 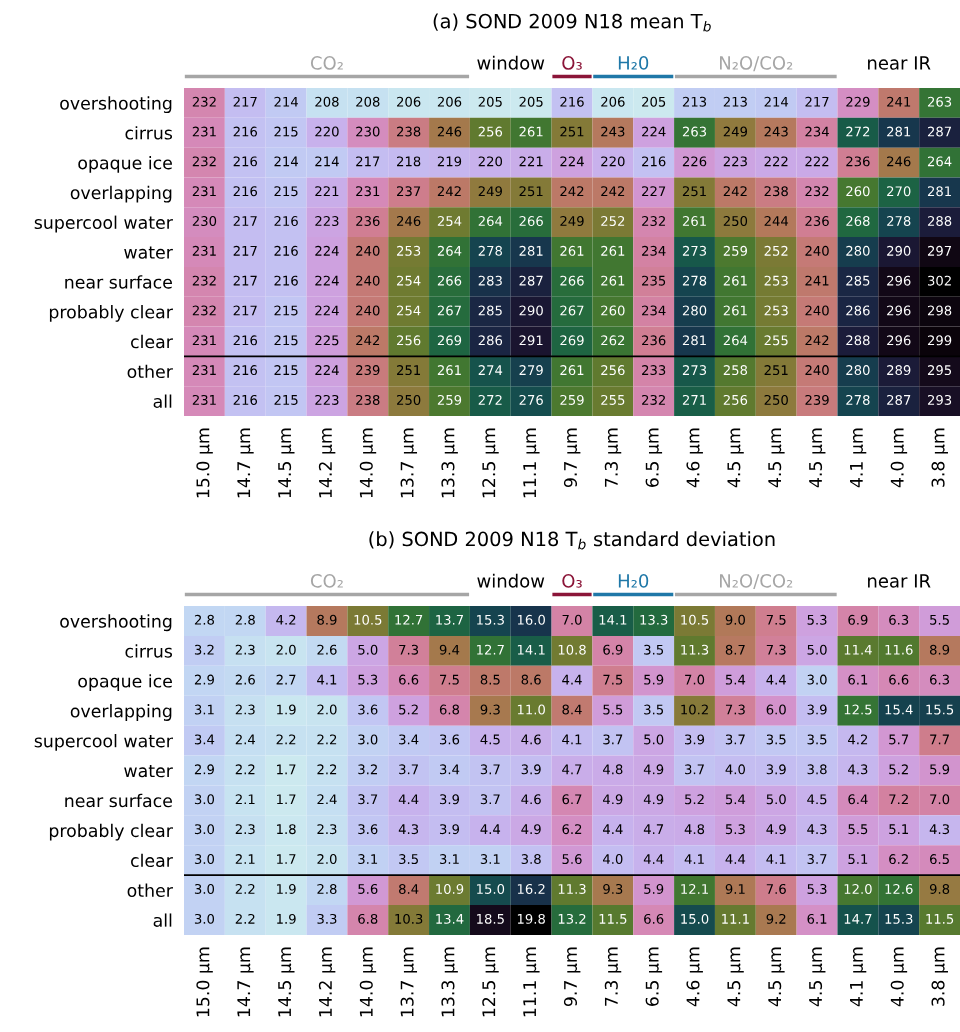 What do you see at coordinates (327, 859) in the screenshot?
I see `data-label: 2.0` at bounding box center [327, 859].